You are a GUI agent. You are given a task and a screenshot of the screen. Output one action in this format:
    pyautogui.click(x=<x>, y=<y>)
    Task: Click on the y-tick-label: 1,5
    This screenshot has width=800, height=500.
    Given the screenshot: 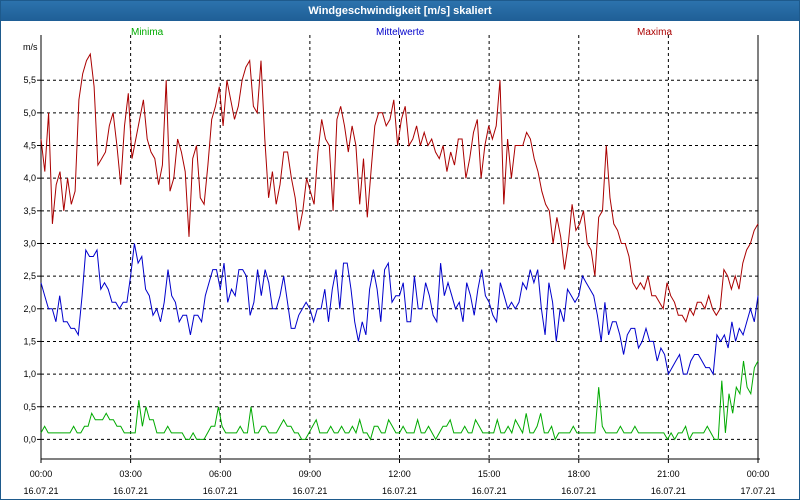 What is the action you would take?
    pyautogui.click(x=29, y=341)
    